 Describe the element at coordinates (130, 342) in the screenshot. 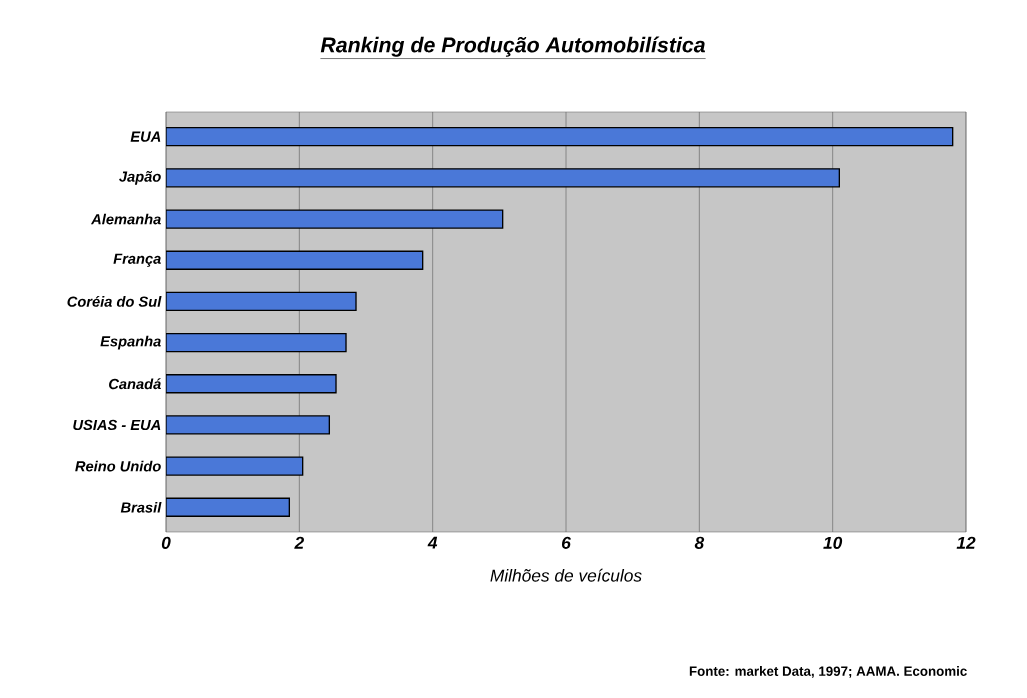

I see `y-tick-label: Espanha` at that location.